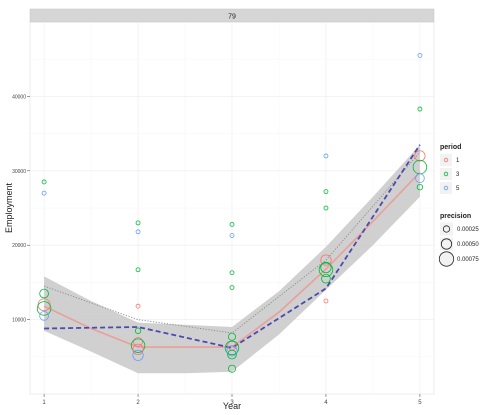 The width and height of the screenshot is (485, 415). What do you see at coordinates (468, 230) in the screenshot?
I see `legend-label: 0.00025` at bounding box center [468, 230].